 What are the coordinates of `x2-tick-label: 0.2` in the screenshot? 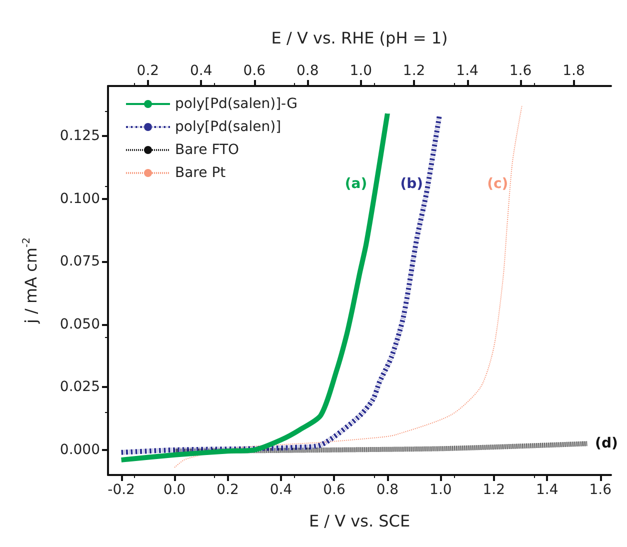 It's located at (148, 71).